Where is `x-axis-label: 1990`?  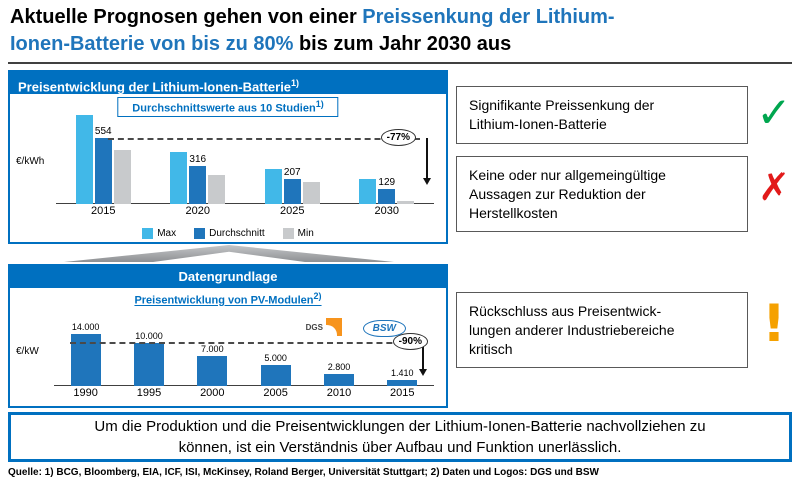
x-axis-label: 1990 is located at coordinates (85, 393).